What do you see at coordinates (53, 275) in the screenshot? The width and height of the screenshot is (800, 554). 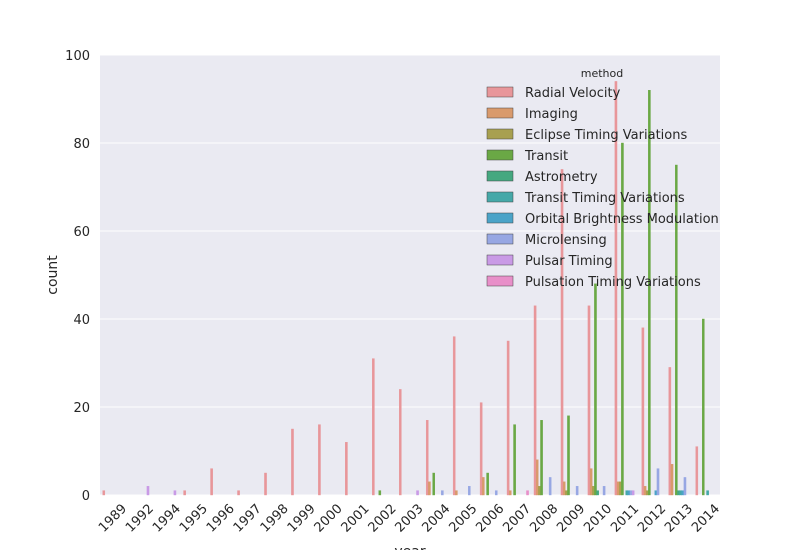 I see `y-axis-label: count` at bounding box center [53, 275].